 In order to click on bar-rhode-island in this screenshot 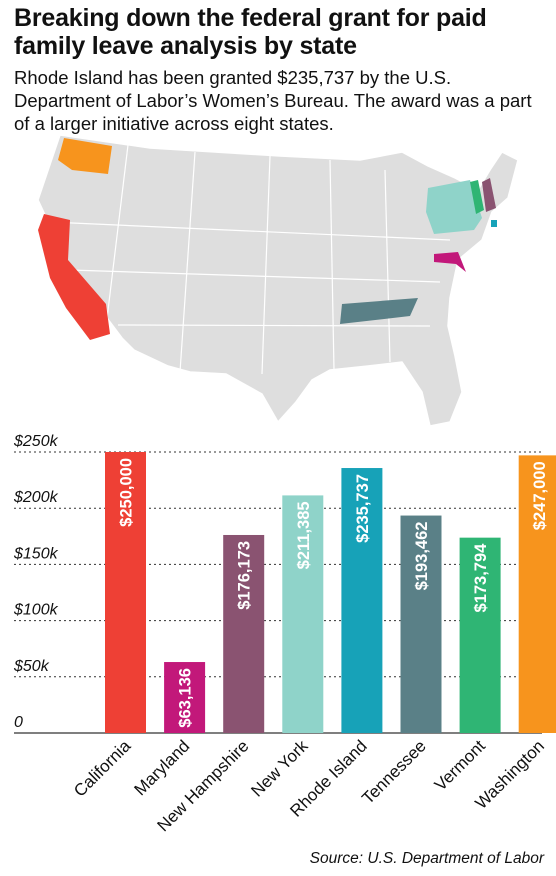, I will do `click(362, 600)`.